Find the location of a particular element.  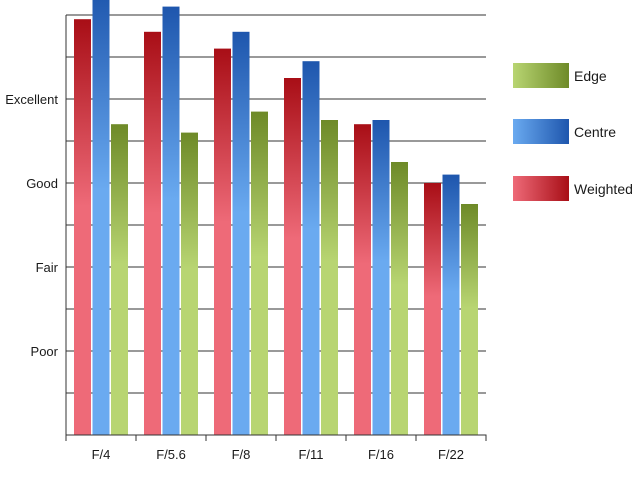

bar-centre-f8 is located at coordinates (241, 233).